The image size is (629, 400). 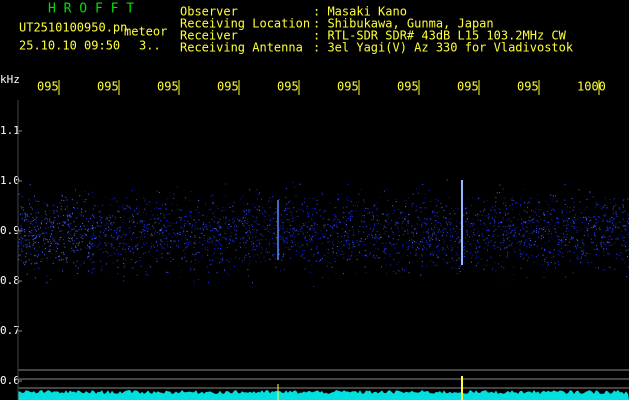 I want to click on info-value: : RTL-SDR SDR# 43dB L15 103.2MHz CW, so click(x=440, y=36).